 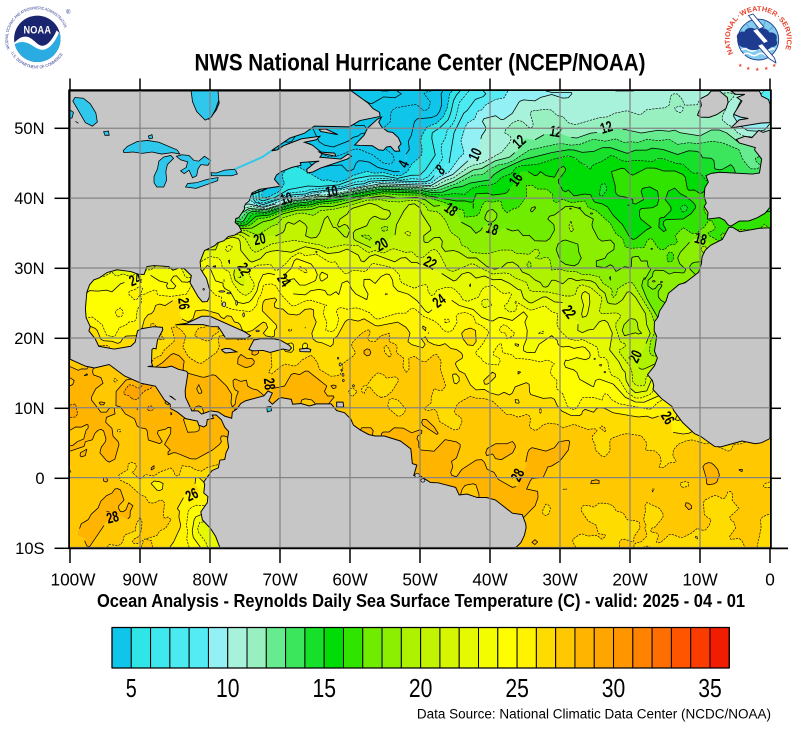 What do you see at coordinates (29, 549) in the screenshot?
I see `svg-text: 10S` at bounding box center [29, 549].